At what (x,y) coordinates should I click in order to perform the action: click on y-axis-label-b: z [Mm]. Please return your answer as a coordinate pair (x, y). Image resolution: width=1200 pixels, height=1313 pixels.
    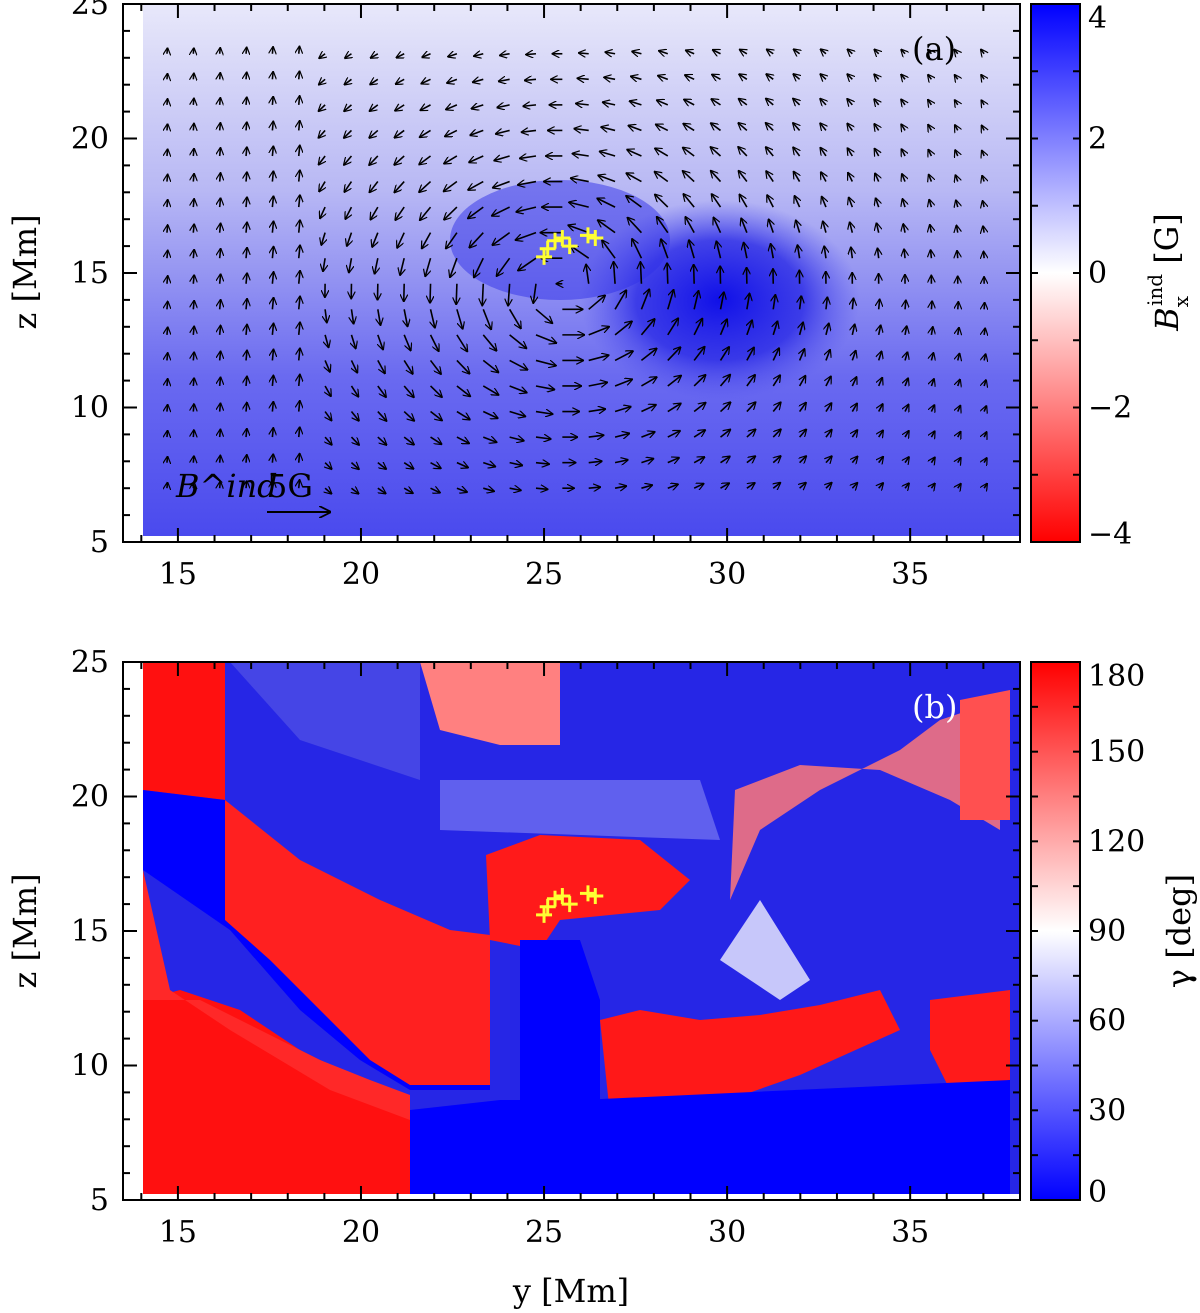
    Looking at the image, I should click on (25, 930).